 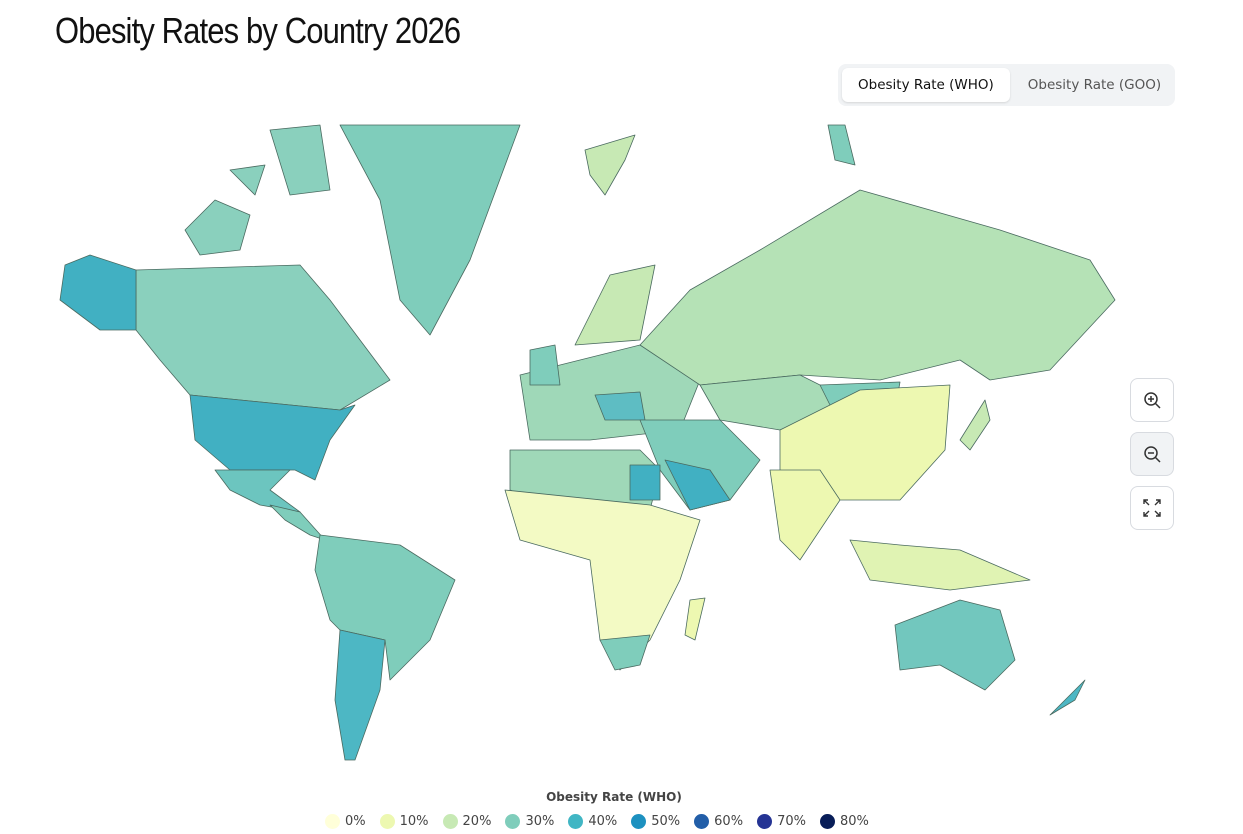 What do you see at coordinates (854, 821) in the screenshot?
I see `legend-label: 80%` at bounding box center [854, 821].